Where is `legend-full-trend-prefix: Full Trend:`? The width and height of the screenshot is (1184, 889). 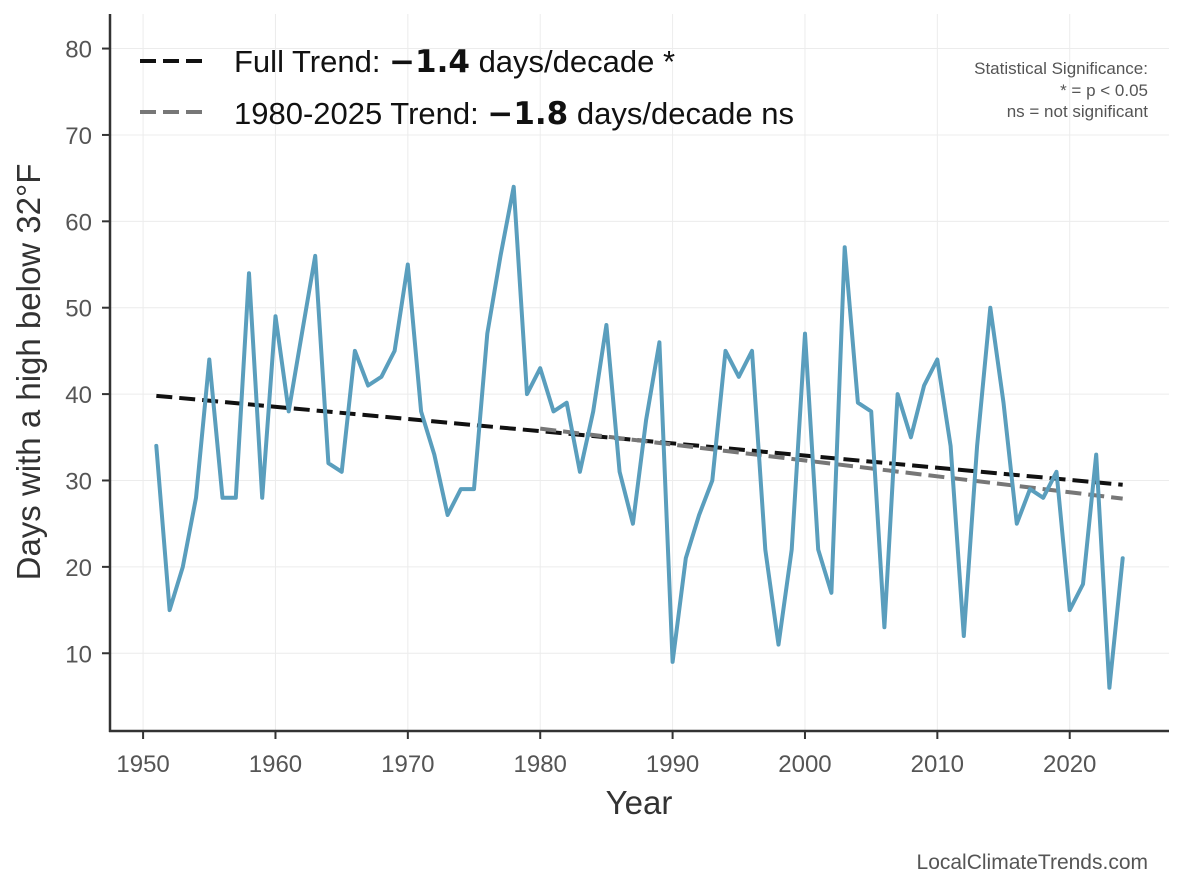
legend-full-trend-prefix: Full Trend: is located at coordinates (311, 61).